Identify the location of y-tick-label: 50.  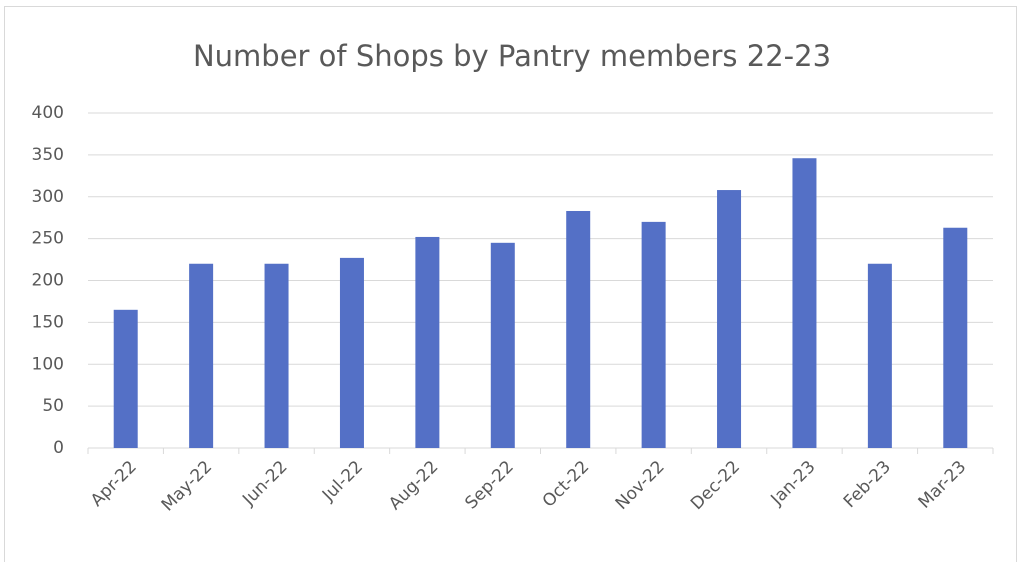
(53, 406).